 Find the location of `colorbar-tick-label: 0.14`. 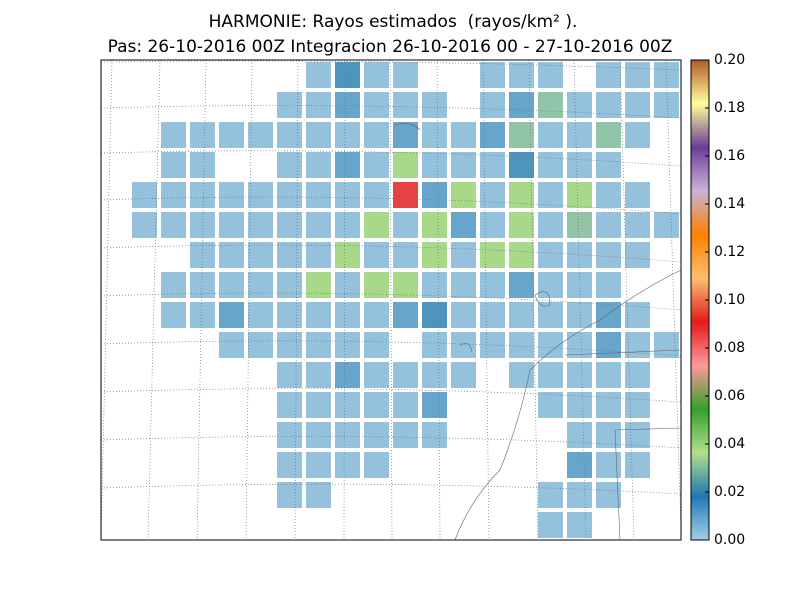

colorbar-tick-label: 0.14 is located at coordinates (729, 204).